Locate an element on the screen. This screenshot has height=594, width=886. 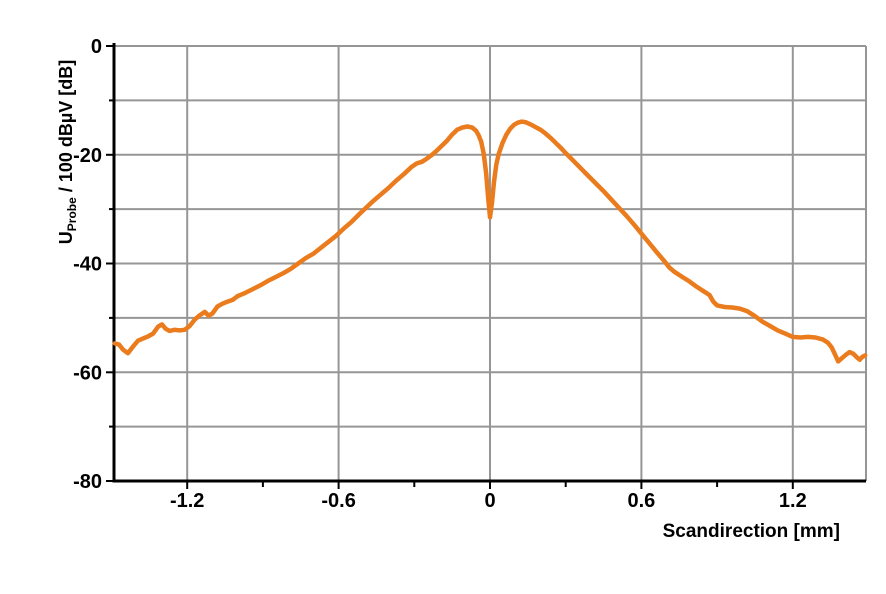
y-tick-label: -40 is located at coordinates (87, 265).